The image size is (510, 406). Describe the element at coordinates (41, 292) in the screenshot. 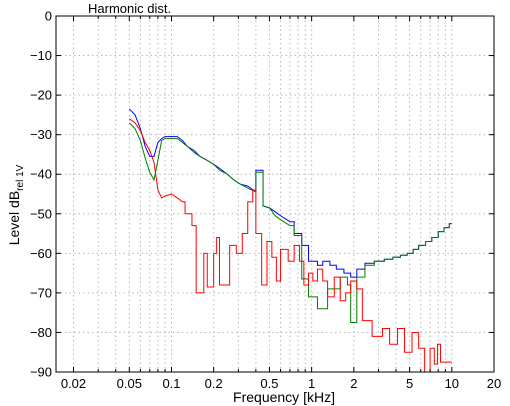

I see `y-tick-label: −70` at that location.